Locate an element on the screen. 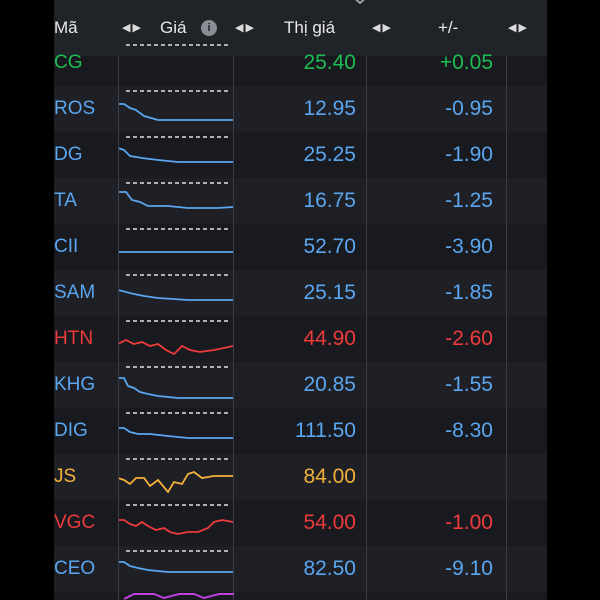  market-price: 82.50 is located at coordinates (329, 568).